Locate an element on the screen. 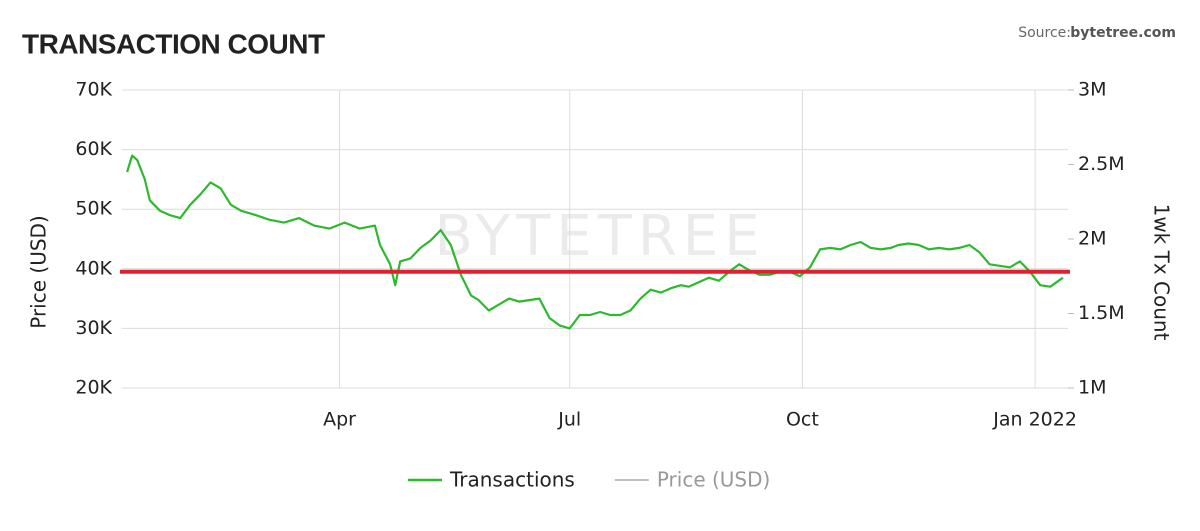 The width and height of the screenshot is (1200, 531). x-tick-label: Jul is located at coordinates (569, 420).